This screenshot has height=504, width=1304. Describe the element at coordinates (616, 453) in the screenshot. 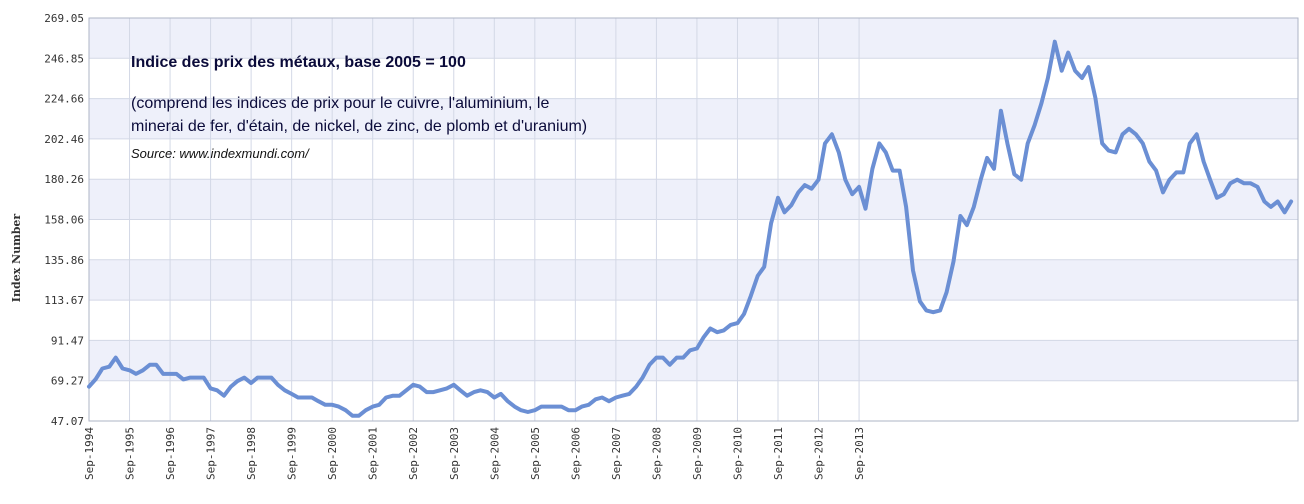

I see `x-tick-label: Sep-2007` at that location.